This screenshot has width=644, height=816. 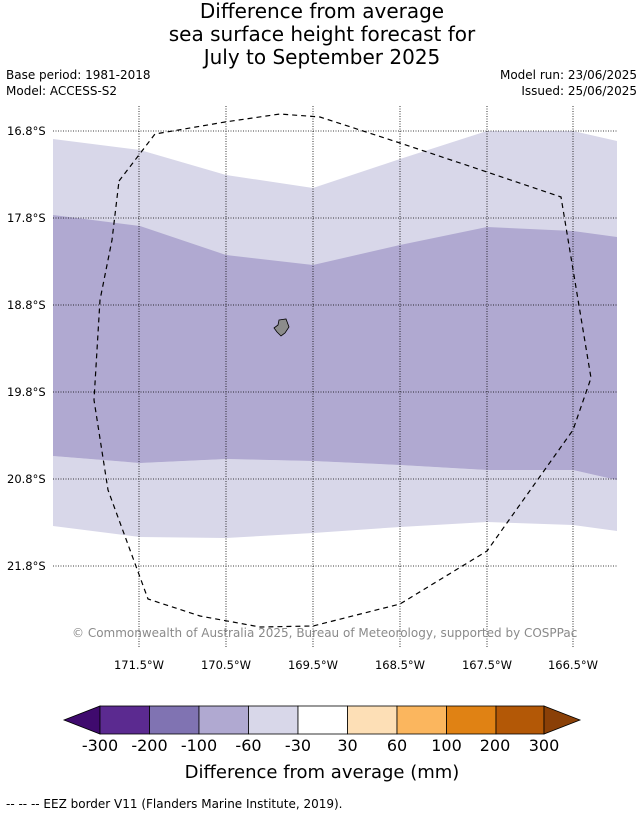 I want to click on colorbar-extend-low, so click(x=81, y=720).